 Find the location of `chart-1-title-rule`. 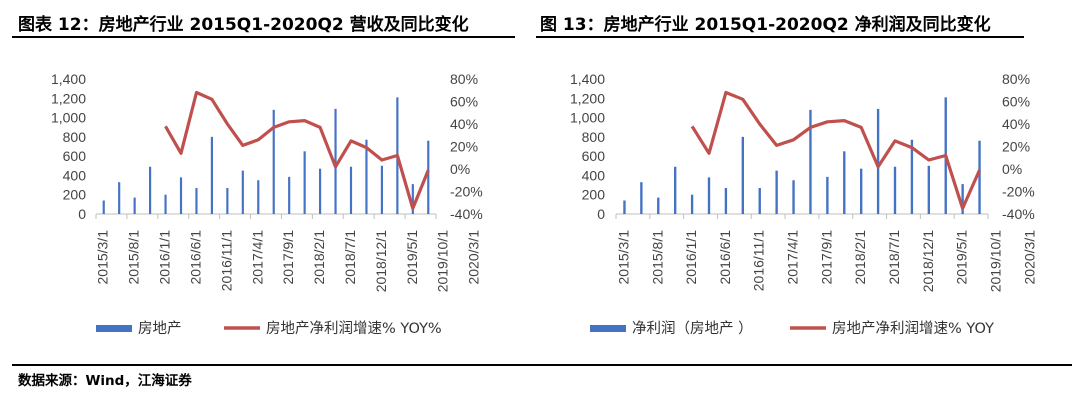

chart-1-title-rule is located at coordinates (263, 37).